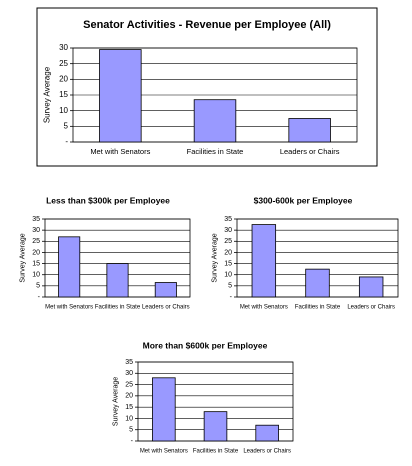  I want to click on chart-title: $300-600k per Employee, so click(303, 200).